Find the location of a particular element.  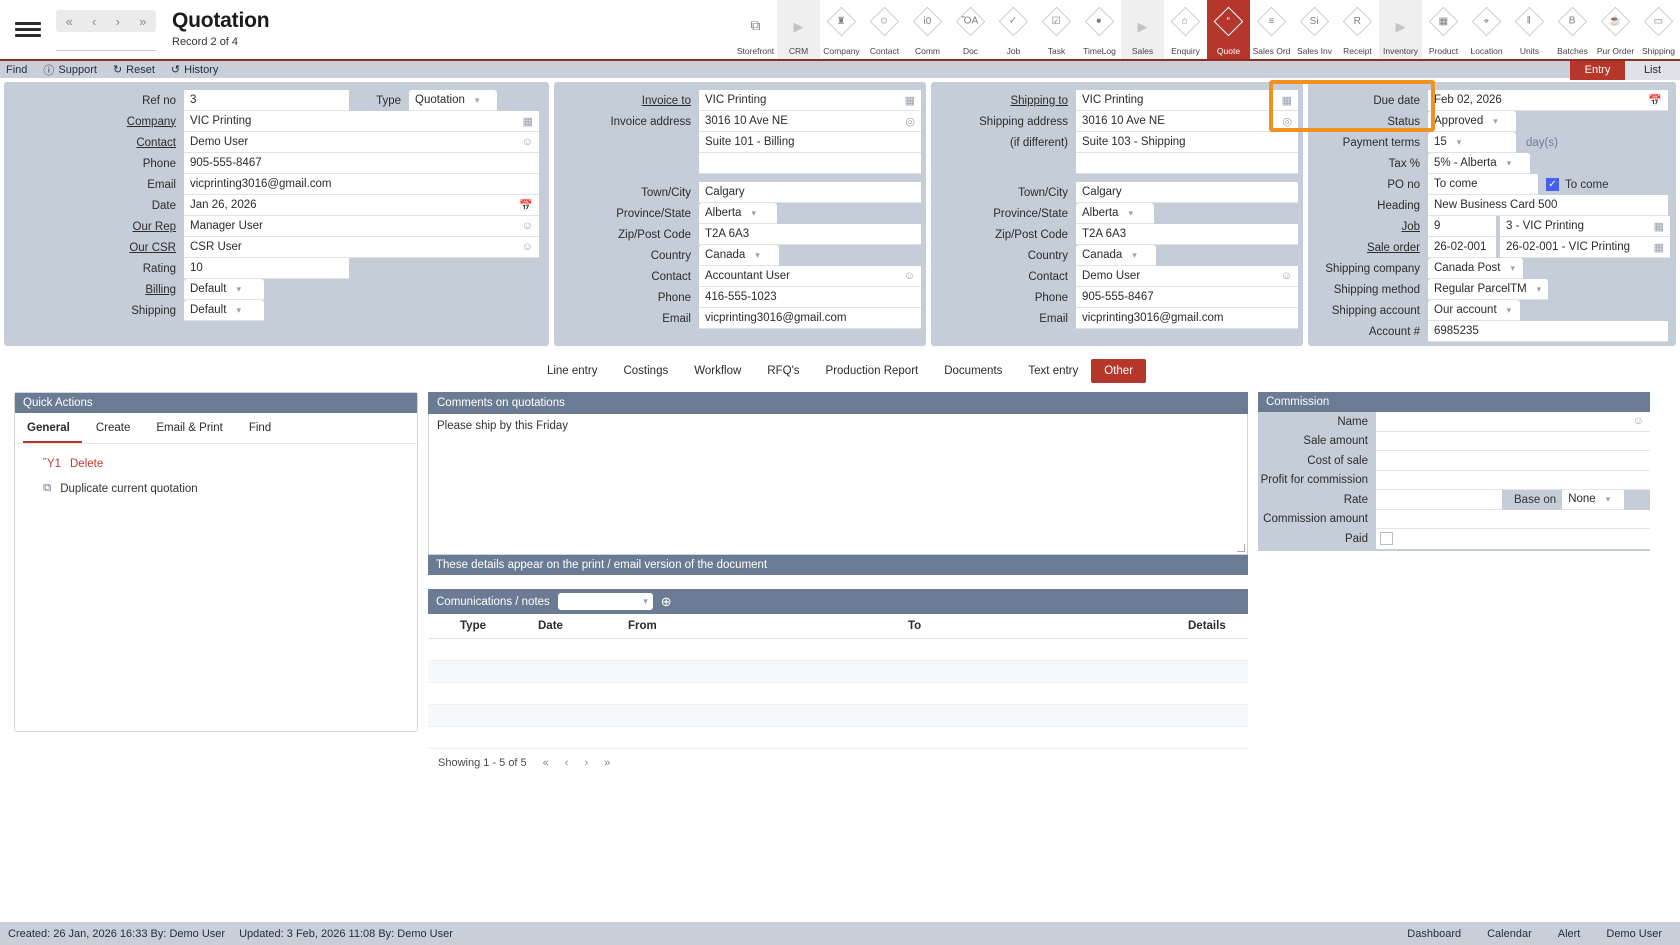

quick-action-tab-find: Find is located at coordinates (260, 428).